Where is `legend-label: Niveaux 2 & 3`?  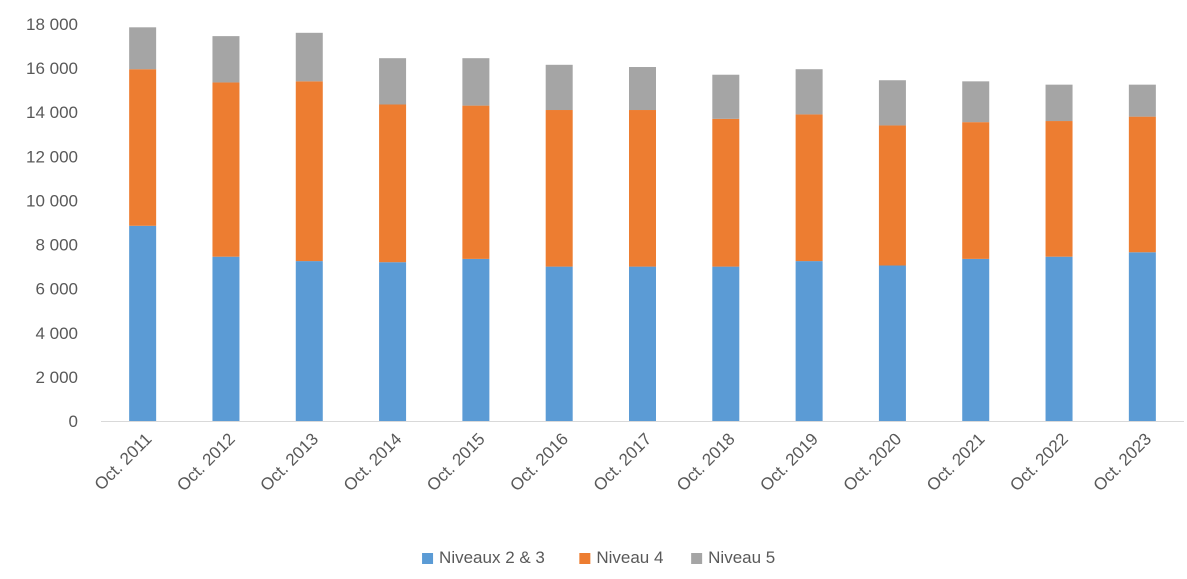
legend-label: Niveaux 2 & 3 is located at coordinates (492, 557).